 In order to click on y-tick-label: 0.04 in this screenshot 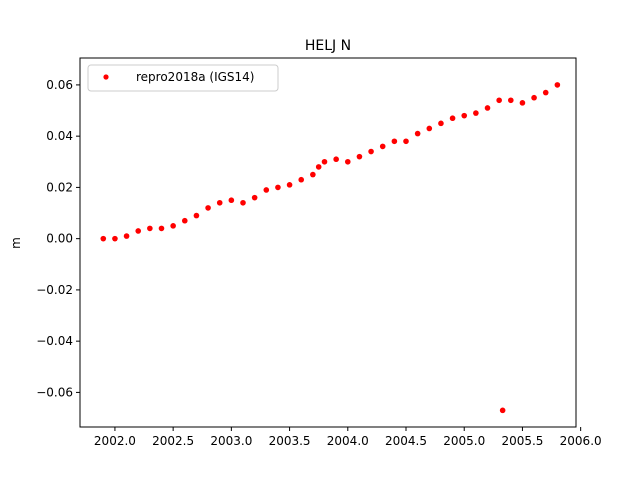, I will do `click(59, 136)`.